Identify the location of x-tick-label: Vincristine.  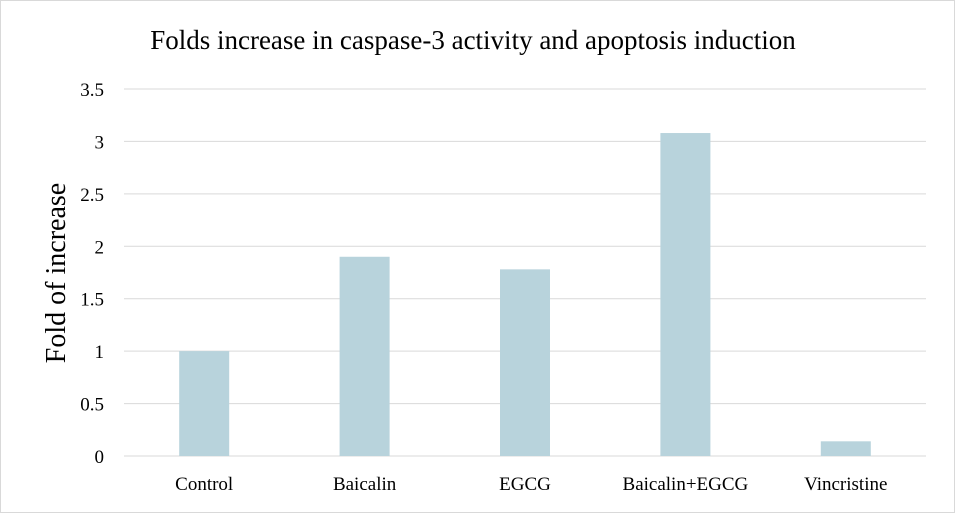
(845, 484).